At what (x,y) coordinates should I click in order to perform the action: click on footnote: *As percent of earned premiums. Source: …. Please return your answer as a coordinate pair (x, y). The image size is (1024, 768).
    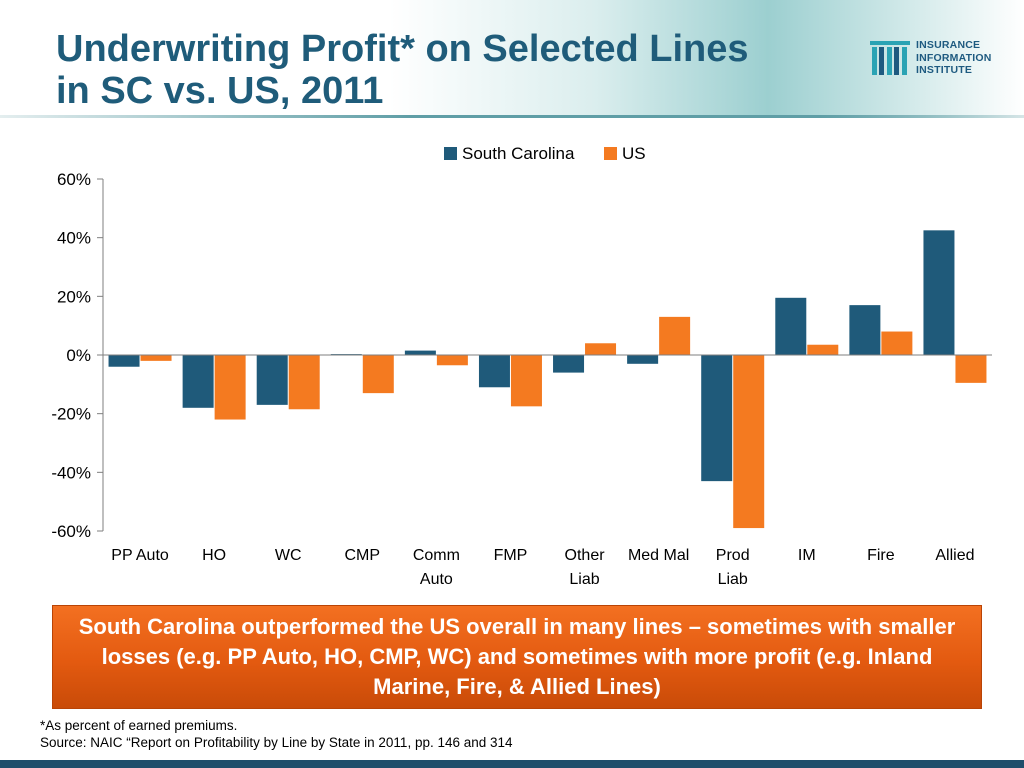
    Looking at the image, I should click on (276, 734).